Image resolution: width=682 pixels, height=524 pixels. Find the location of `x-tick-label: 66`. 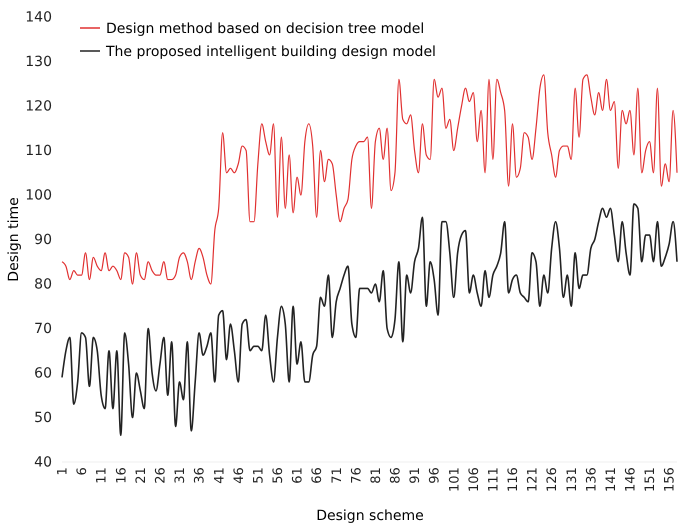

x-tick-label: 66 is located at coordinates (318, 475).